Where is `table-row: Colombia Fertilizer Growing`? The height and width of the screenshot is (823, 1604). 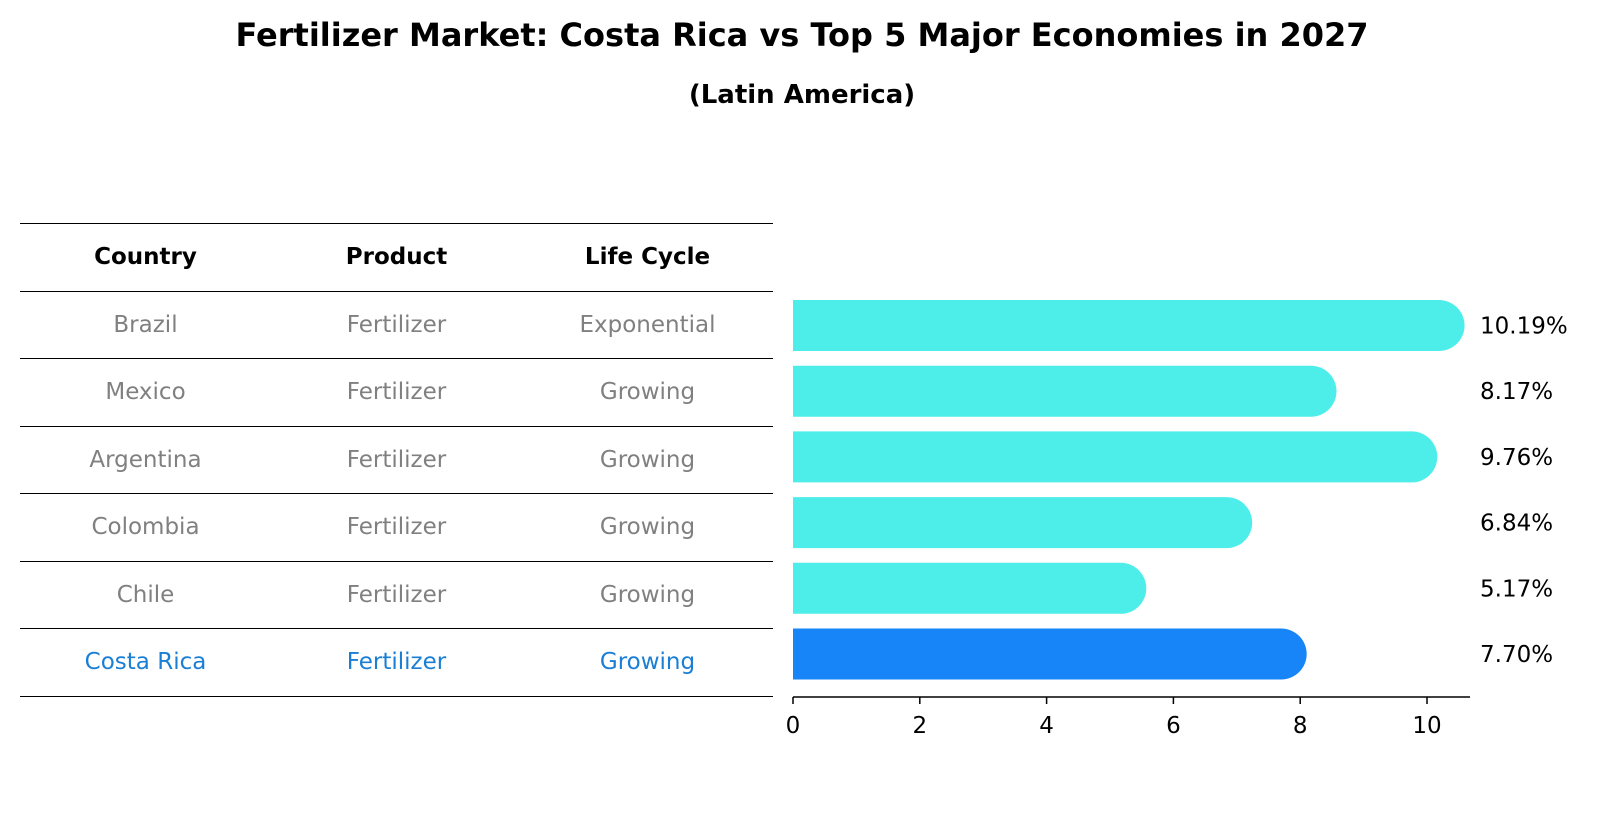 table-row: Colombia Fertilizer Growing is located at coordinates (396, 527).